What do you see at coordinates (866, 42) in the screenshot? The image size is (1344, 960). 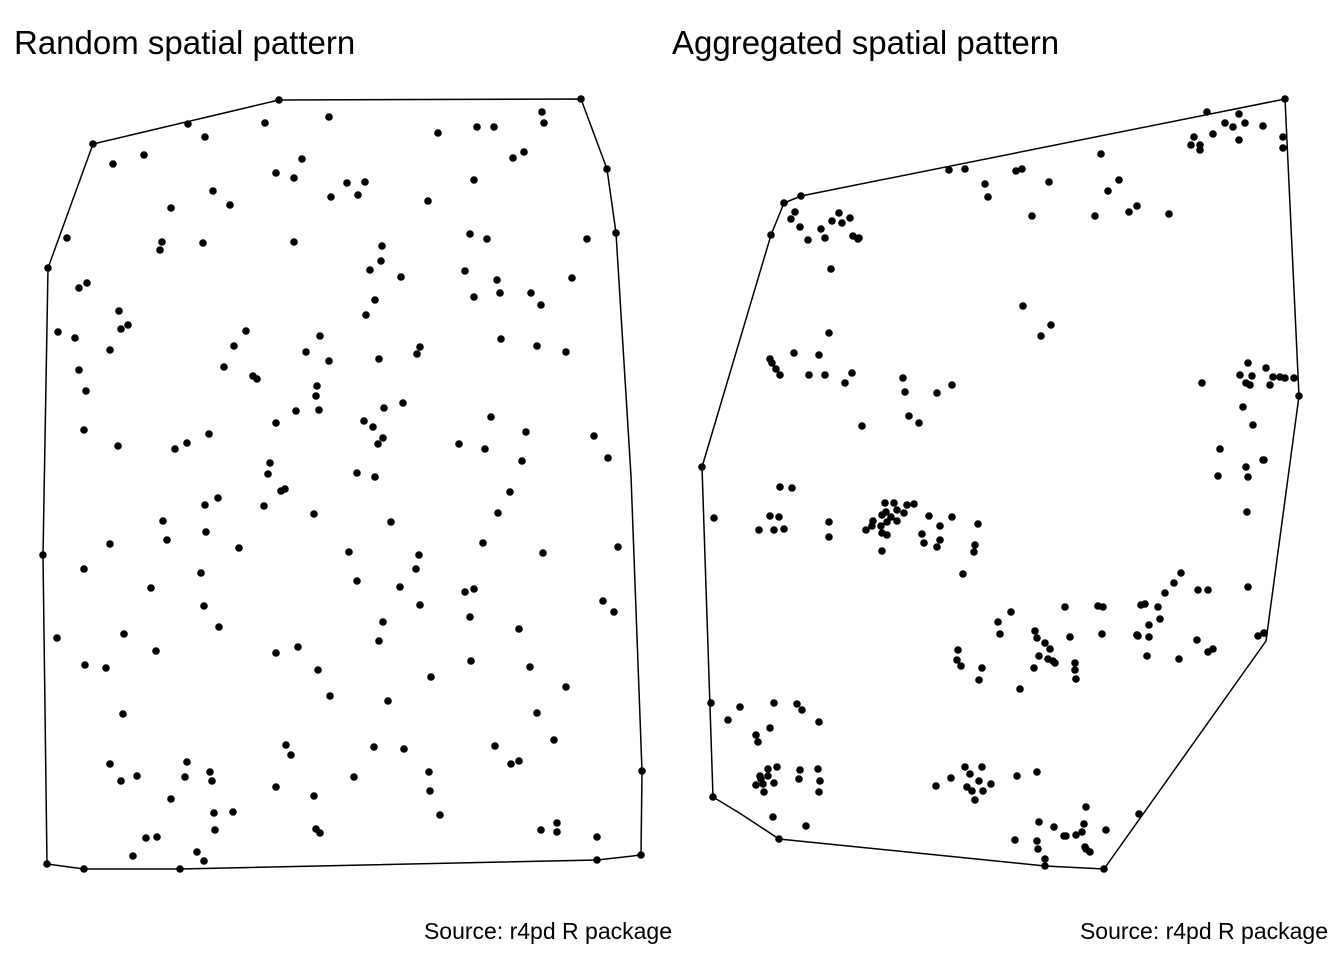 I see `chart-title-aggregated: Aggregated spatial pattern` at bounding box center [866, 42].